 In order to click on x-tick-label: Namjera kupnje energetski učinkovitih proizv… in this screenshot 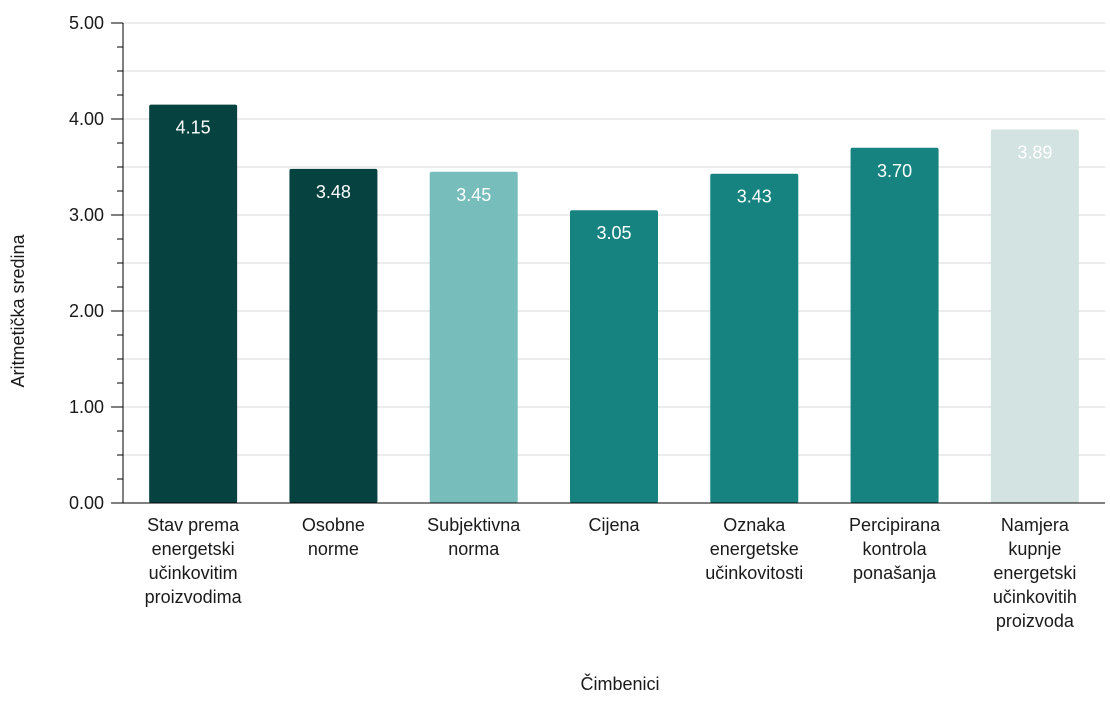, I will do `click(1035, 573)`.